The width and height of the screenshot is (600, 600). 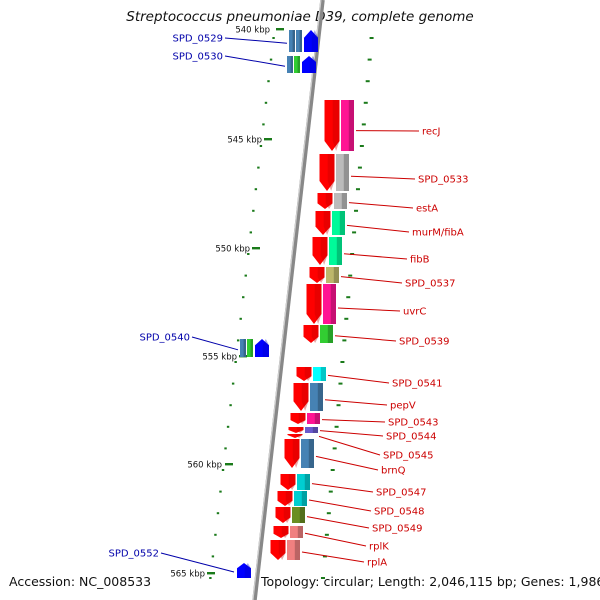 I want to click on gene-pepv, so click(x=308, y=397).